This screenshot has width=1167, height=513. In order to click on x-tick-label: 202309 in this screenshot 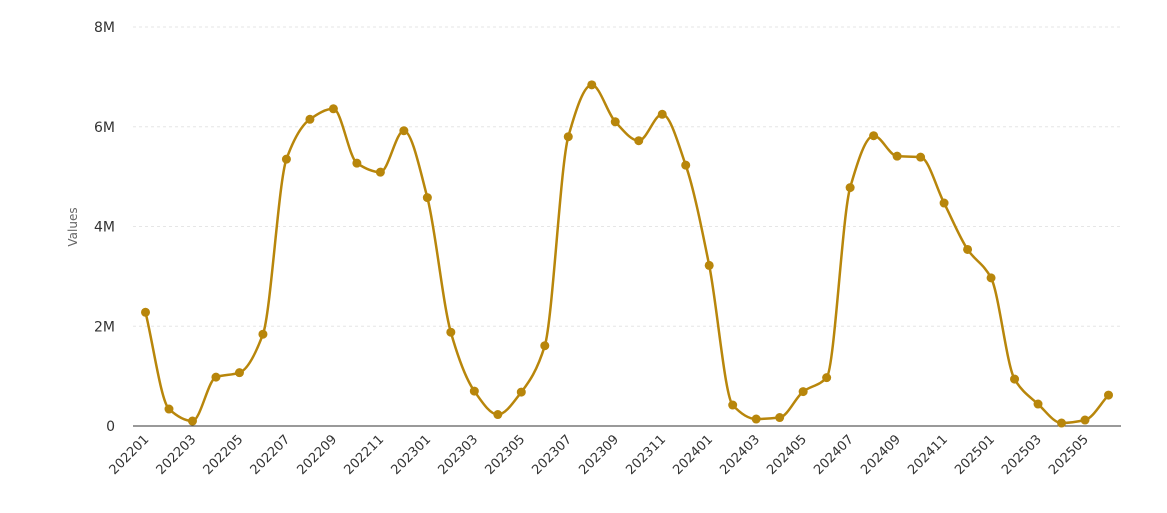, I will do `click(599, 455)`.